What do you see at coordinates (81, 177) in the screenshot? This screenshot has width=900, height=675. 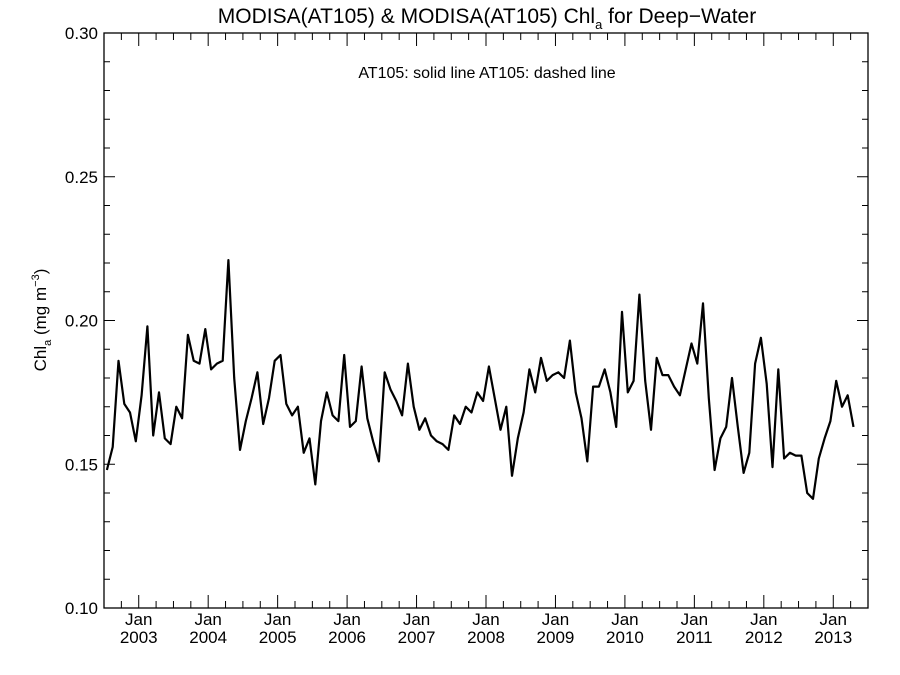 I see `y-tick-label: 0.25` at bounding box center [81, 177].